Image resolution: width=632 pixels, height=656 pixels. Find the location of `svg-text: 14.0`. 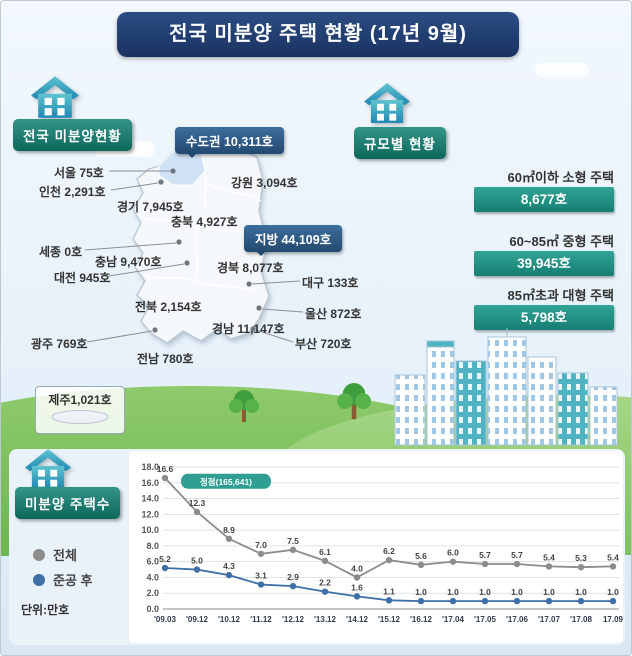

svg-text: 14.0 is located at coordinates (150, 499).